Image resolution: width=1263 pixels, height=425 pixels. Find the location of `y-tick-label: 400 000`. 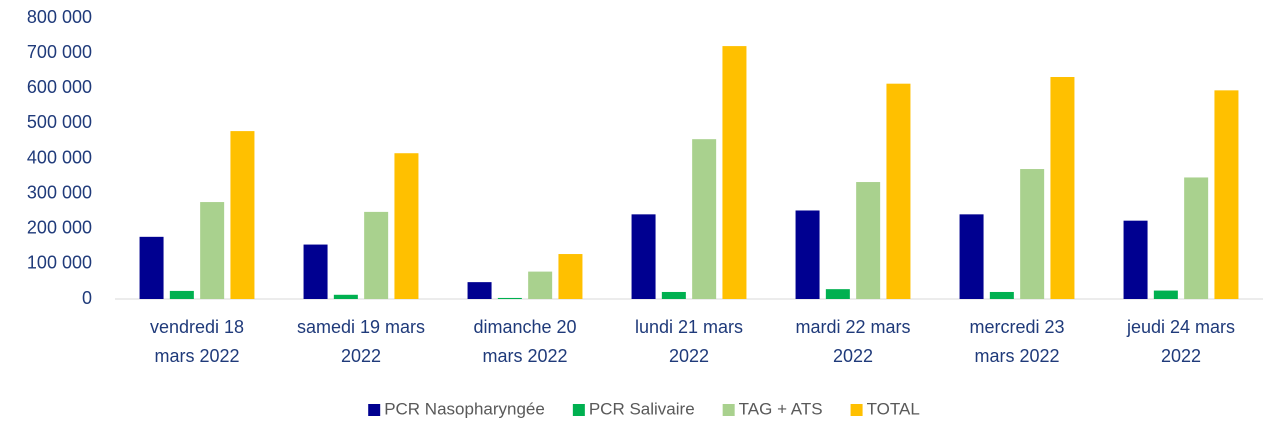

y-tick-label: 400 000 is located at coordinates (59, 157).